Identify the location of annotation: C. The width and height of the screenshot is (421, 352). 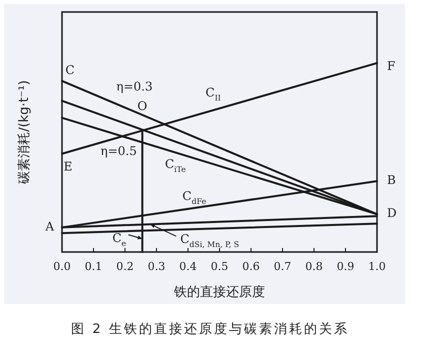
(70, 70).